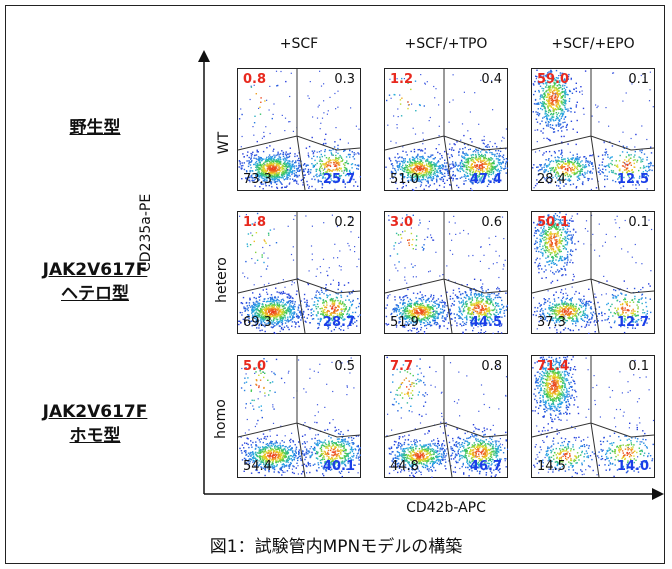 This screenshot has height=569, width=672. I want to click on lower-right-percentage: 12.5, so click(632, 179).